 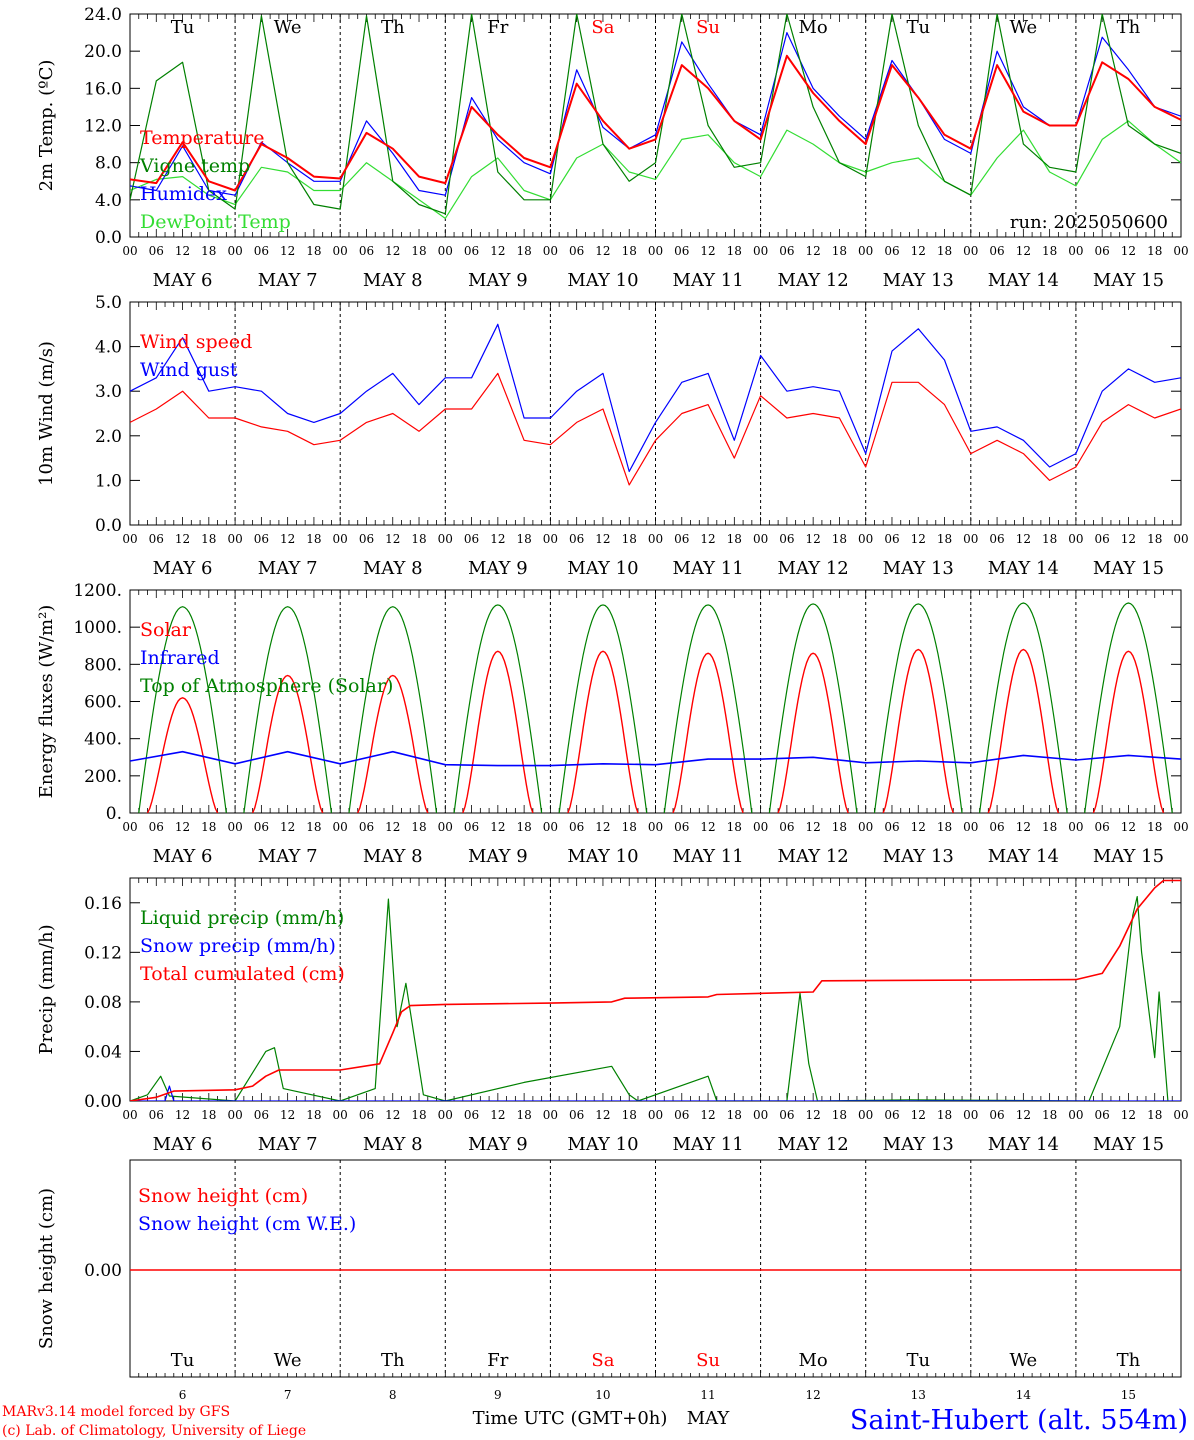 I want to click on weekday-label: We, so click(x=1024, y=1360).